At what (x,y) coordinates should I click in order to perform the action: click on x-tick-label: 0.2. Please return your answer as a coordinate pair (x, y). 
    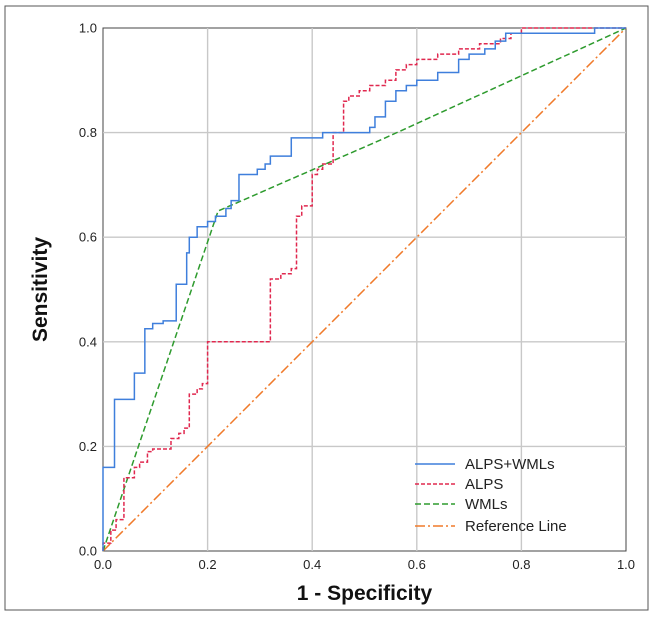
    Looking at the image, I should click on (208, 564).